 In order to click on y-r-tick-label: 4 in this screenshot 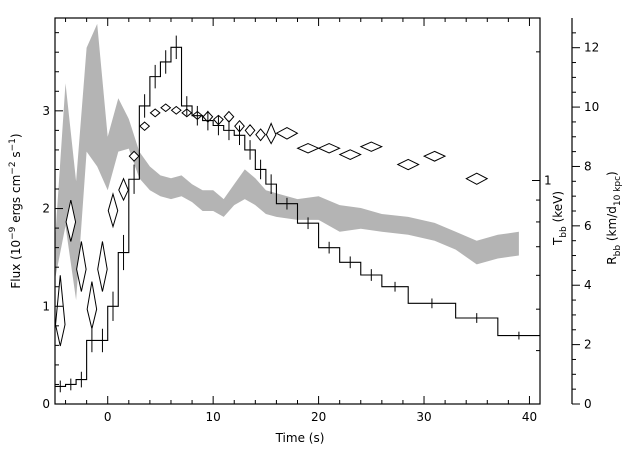, I will do `click(588, 285)`.